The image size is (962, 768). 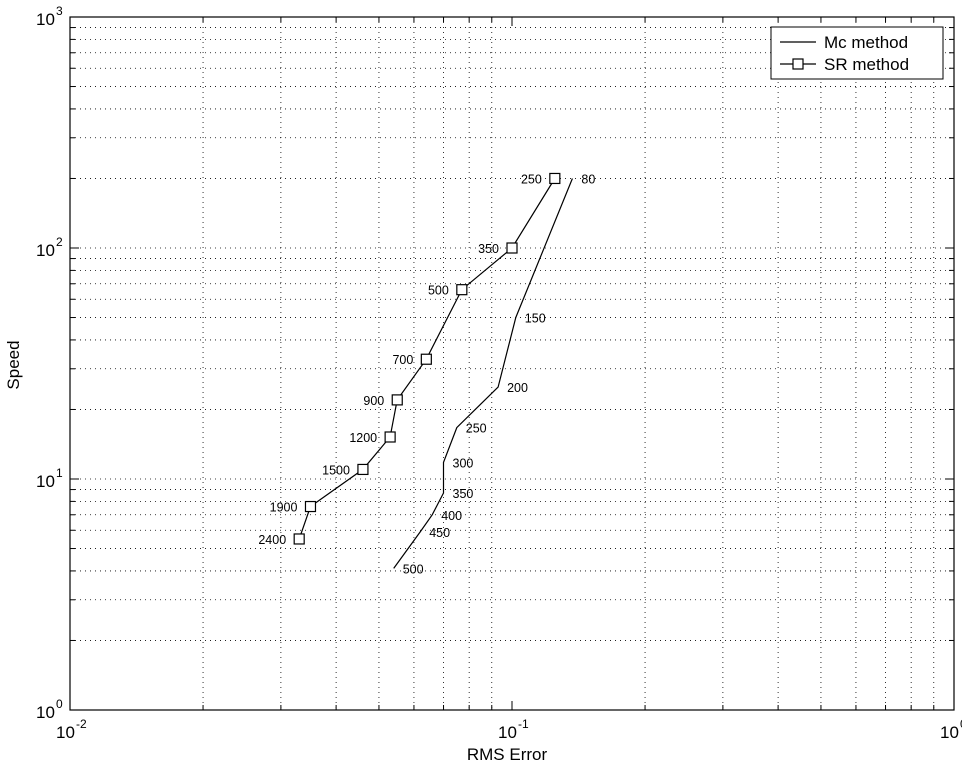 What do you see at coordinates (523, 724) in the screenshot?
I see `x-tick-label-exponent: -1` at bounding box center [523, 724].